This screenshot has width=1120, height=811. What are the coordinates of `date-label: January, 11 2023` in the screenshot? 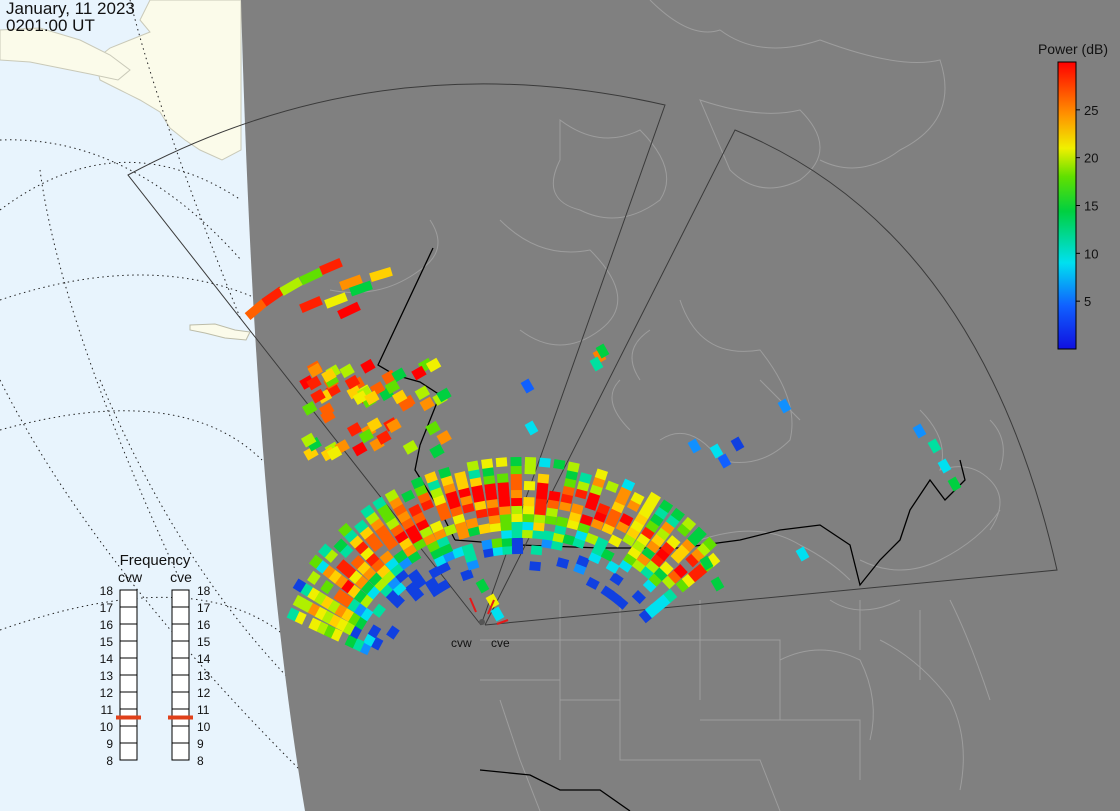 It's located at (70, 9).